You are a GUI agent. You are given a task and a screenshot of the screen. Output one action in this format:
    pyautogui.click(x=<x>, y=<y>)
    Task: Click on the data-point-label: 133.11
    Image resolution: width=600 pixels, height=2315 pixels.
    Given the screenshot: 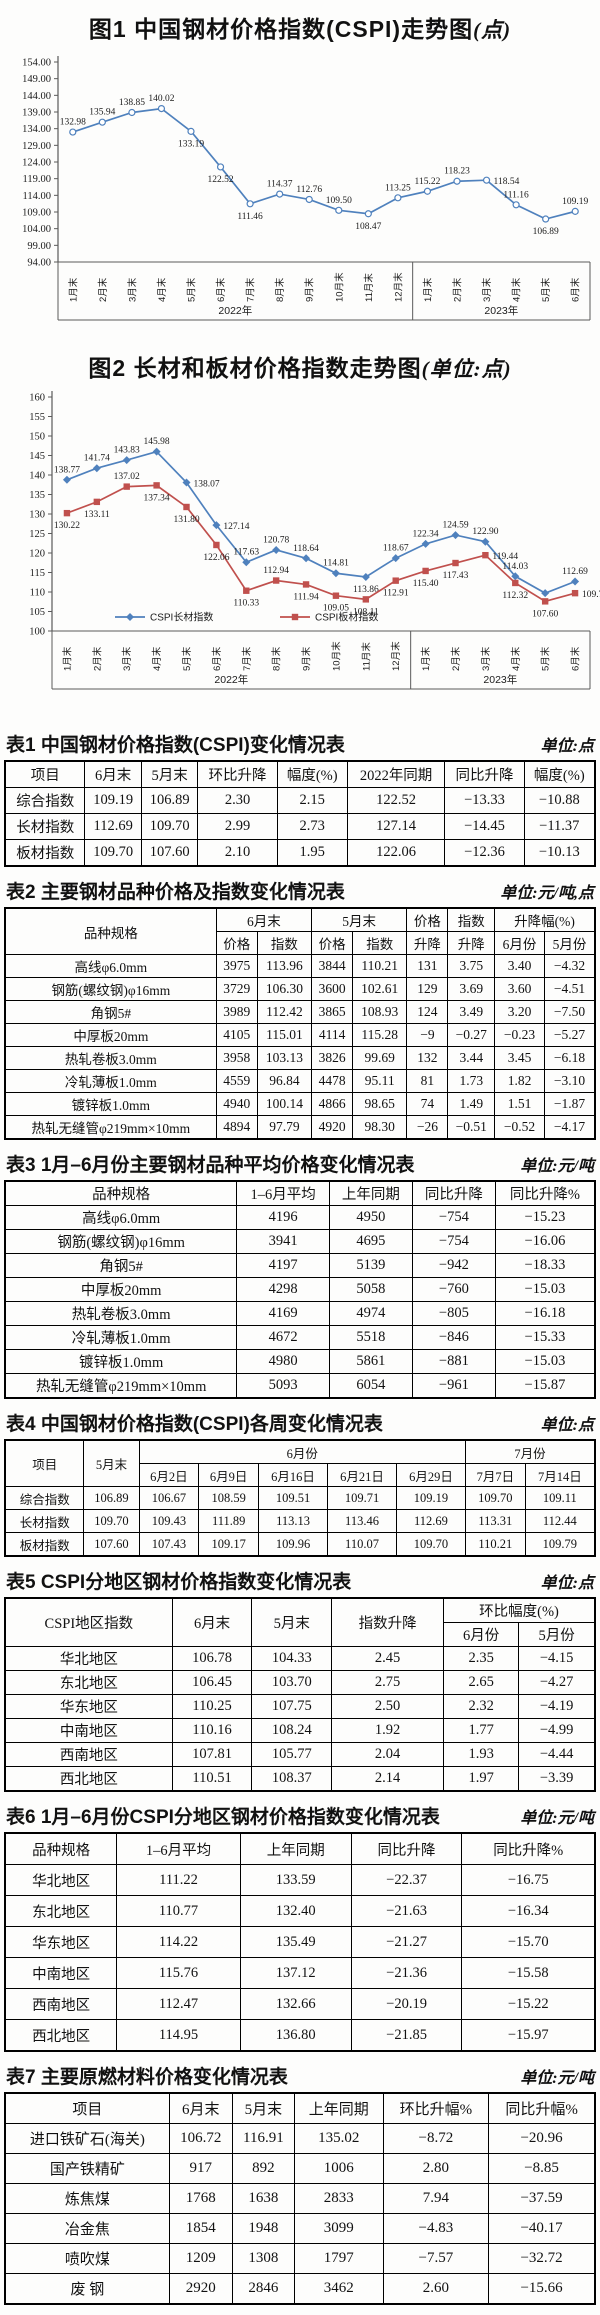 What is the action you would take?
    pyautogui.click(x=97, y=515)
    